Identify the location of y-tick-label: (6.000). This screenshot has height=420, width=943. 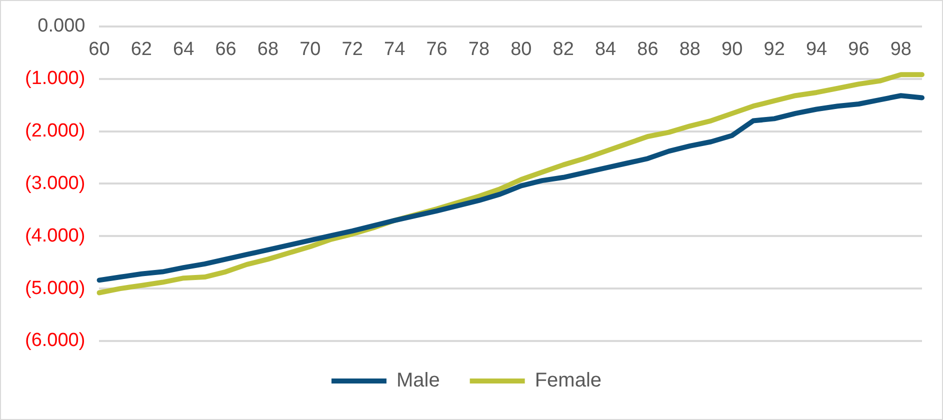
(55, 341).